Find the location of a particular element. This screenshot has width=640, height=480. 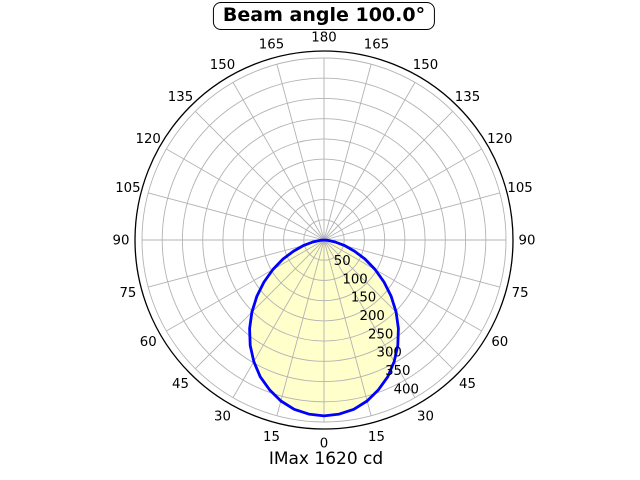

radial-tick-label: 400 is located at coordinates (406, 389).